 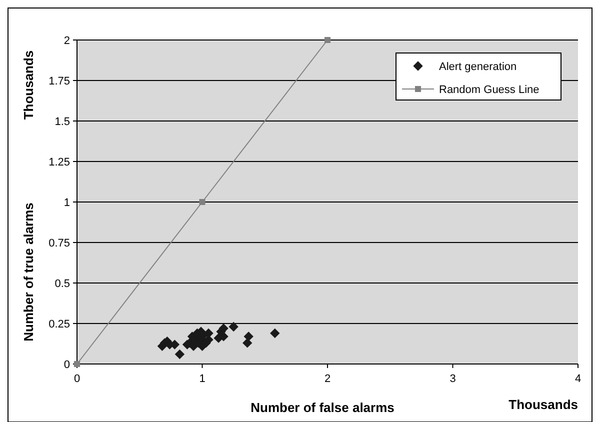 I want to click on x-tick-label: 1, so click(x=202, y=379).